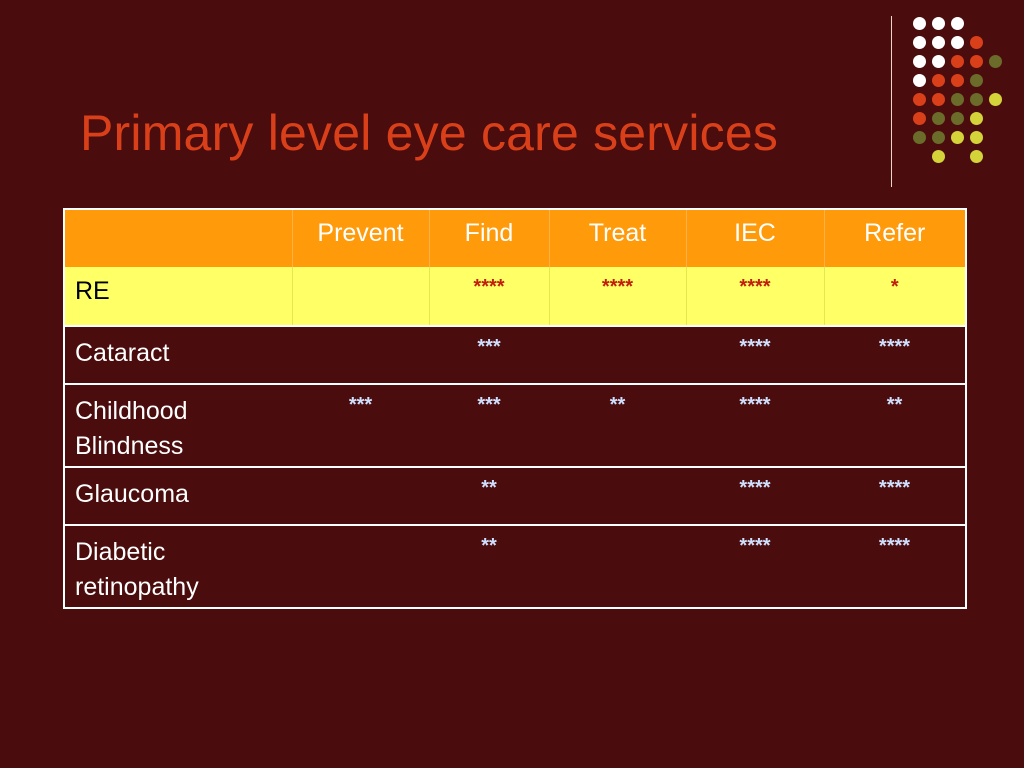 This screenshot has width=1024, height=768. Describe the element at coordinates (618, 238) in the screenshot. I see `column-header-treat: Treat` at that location.